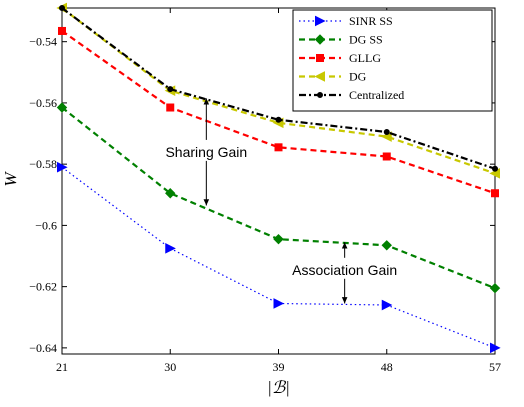 Image resolution: width=524 pixels, height=407 pixels. I want to click on legend-marker-gllg, so click(320, 58).